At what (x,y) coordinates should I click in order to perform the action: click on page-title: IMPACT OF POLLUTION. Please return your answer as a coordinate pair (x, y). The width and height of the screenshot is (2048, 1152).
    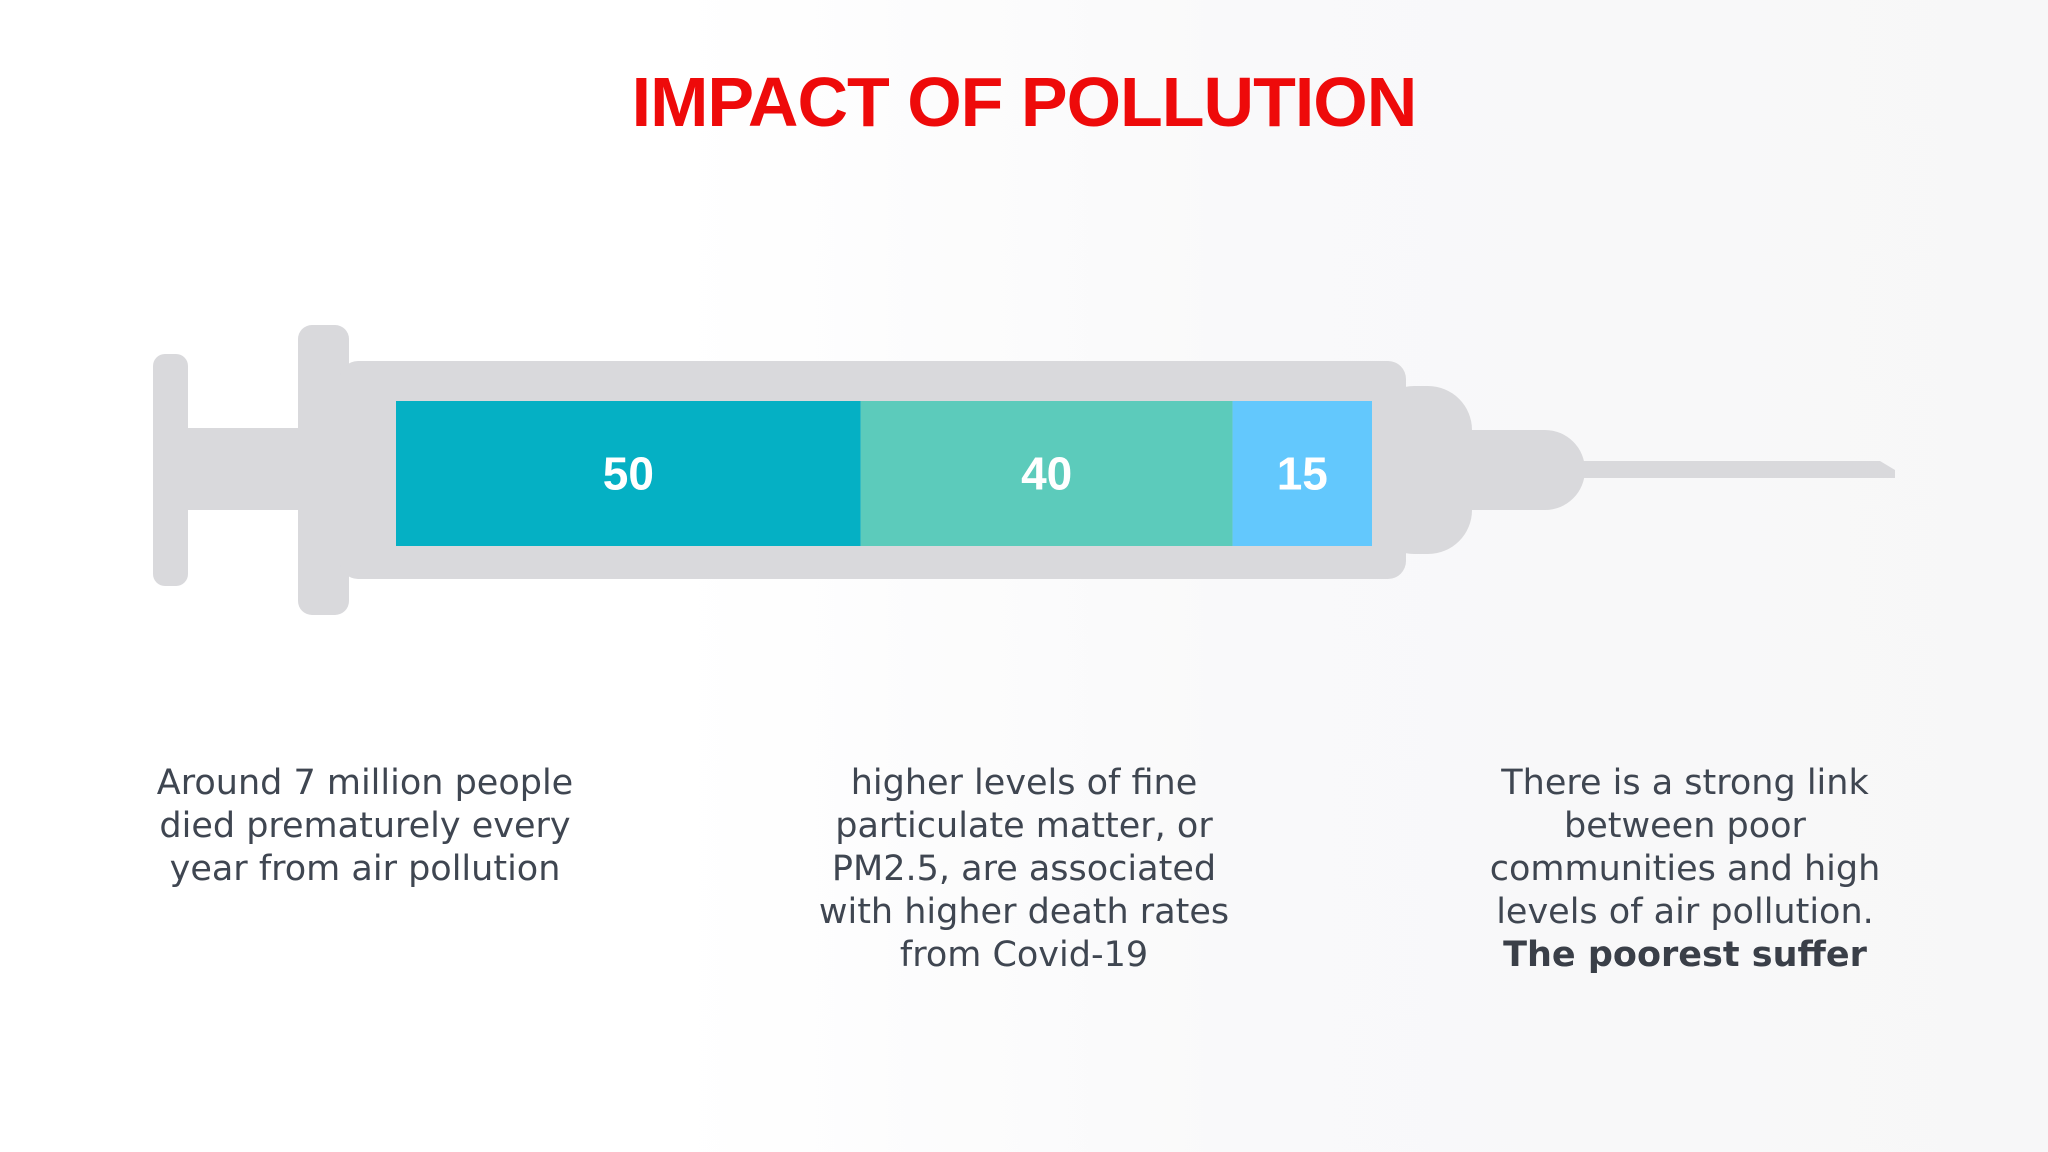
    Looking at the image, I should click on (1024, 102).